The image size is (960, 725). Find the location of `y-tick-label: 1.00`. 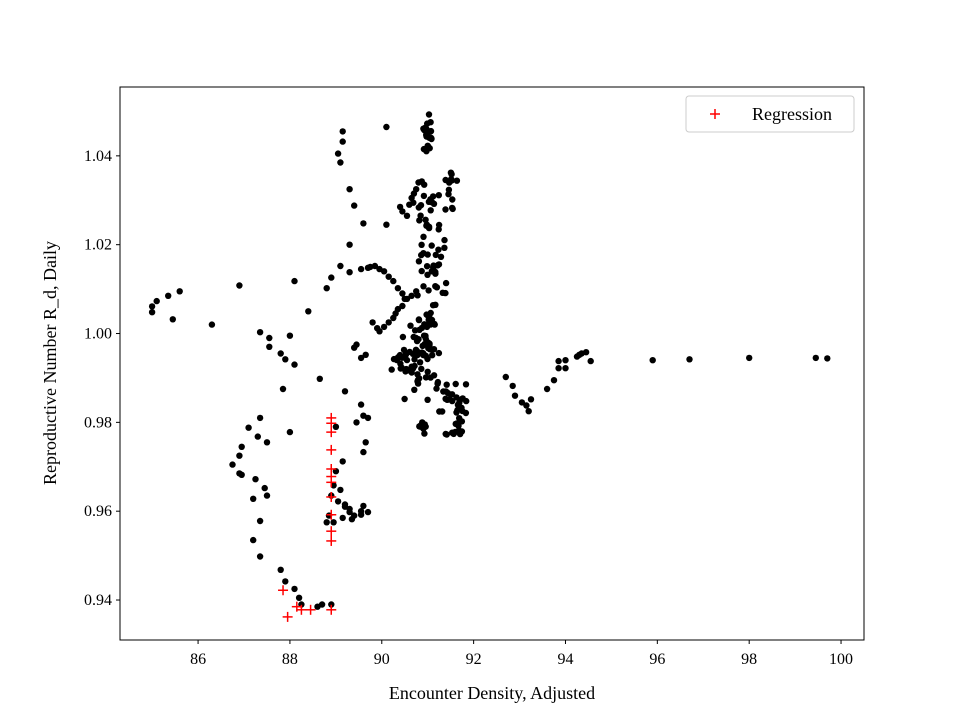

y-tick-label: 1.00 is located at coordinates (98, 334).